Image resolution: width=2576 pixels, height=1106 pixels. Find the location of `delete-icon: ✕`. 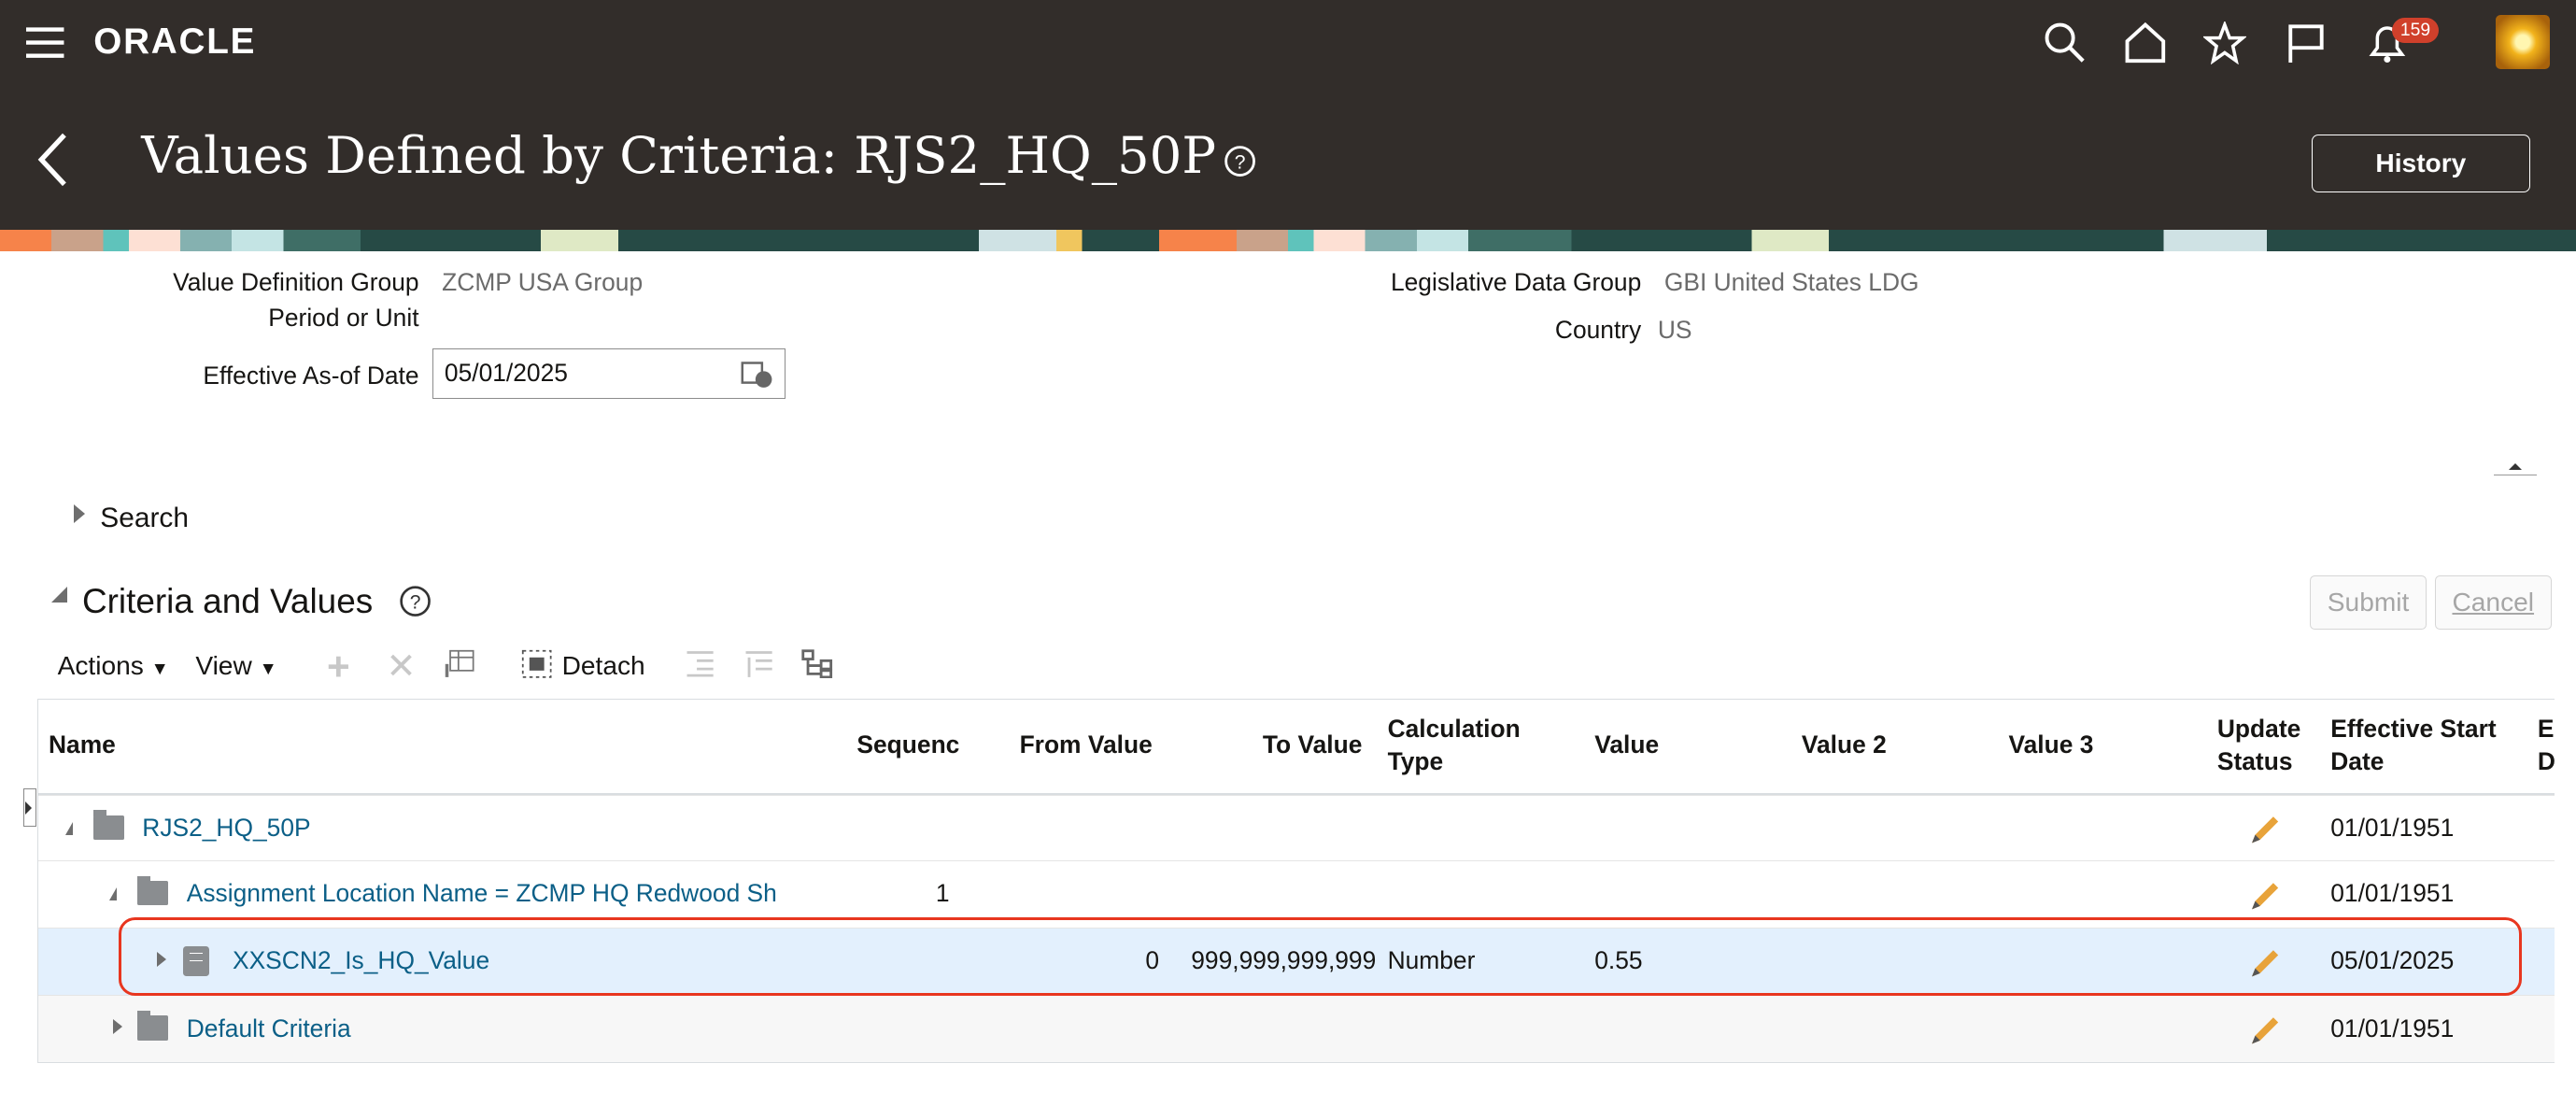

delete-icon: ✕ is located at coordinates (401, 667).